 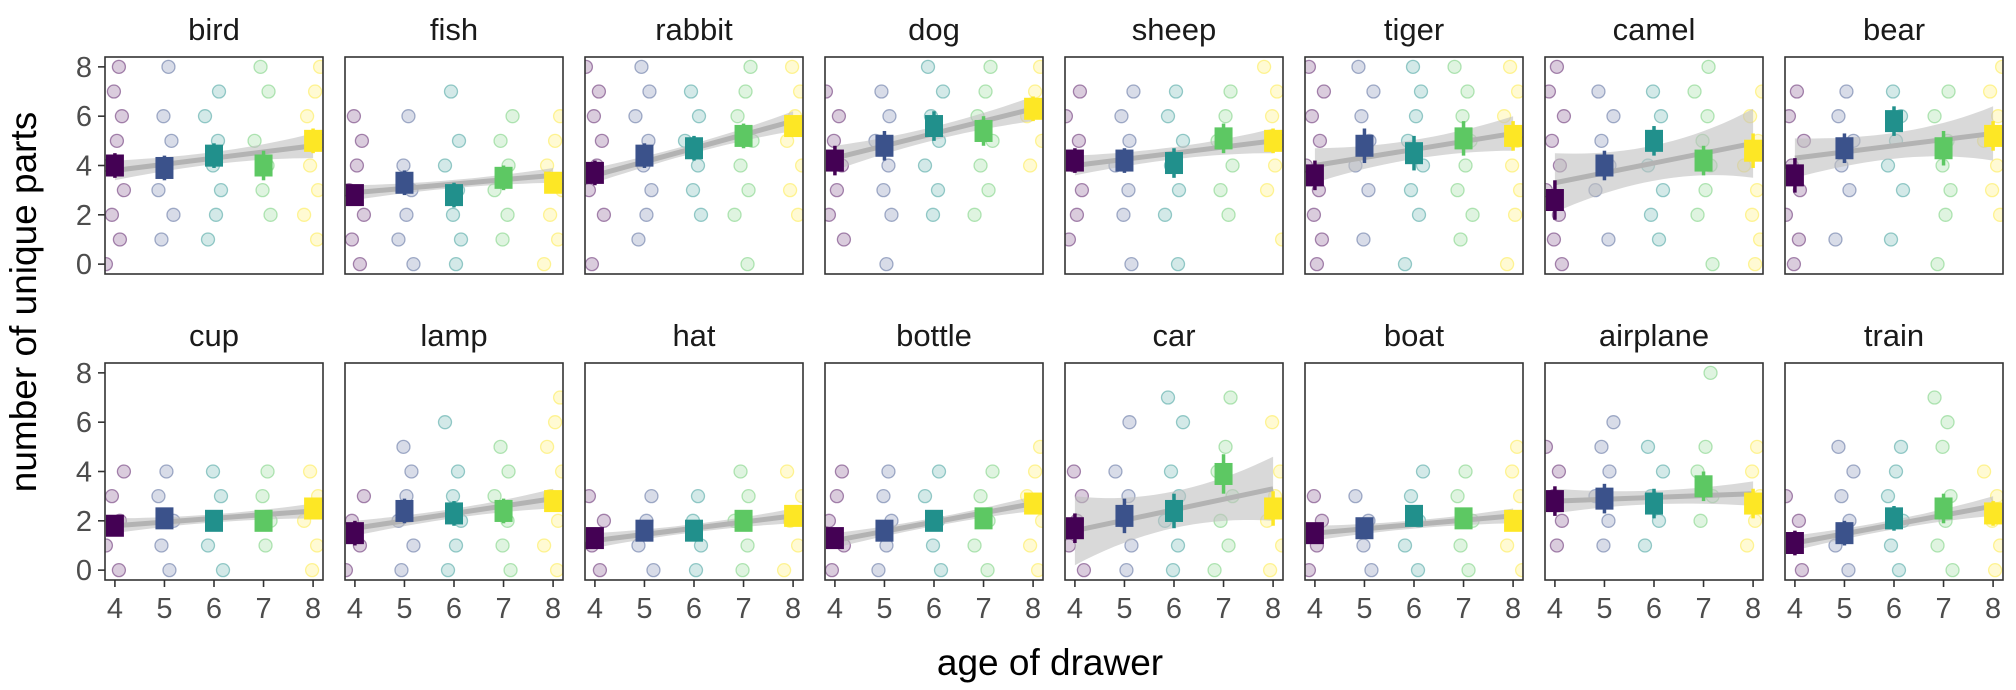 I want to click on trend-line, so click(x=1654, y=163).